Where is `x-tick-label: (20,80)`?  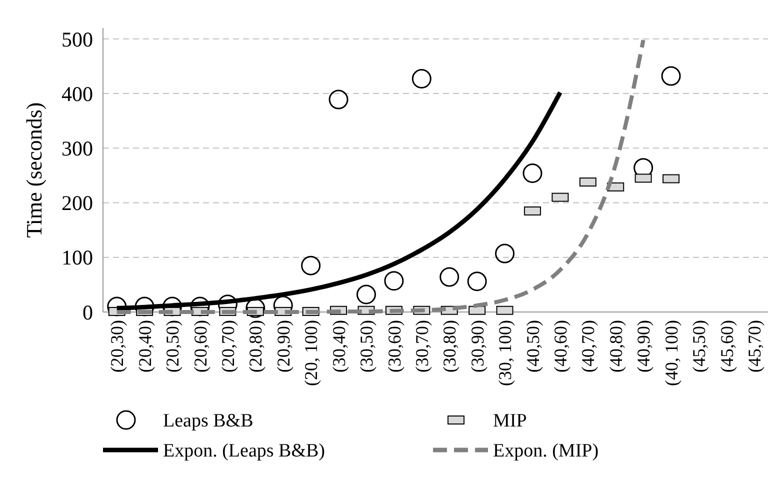
x-tick-label: (20,80) is located at coordinates (256, 346).